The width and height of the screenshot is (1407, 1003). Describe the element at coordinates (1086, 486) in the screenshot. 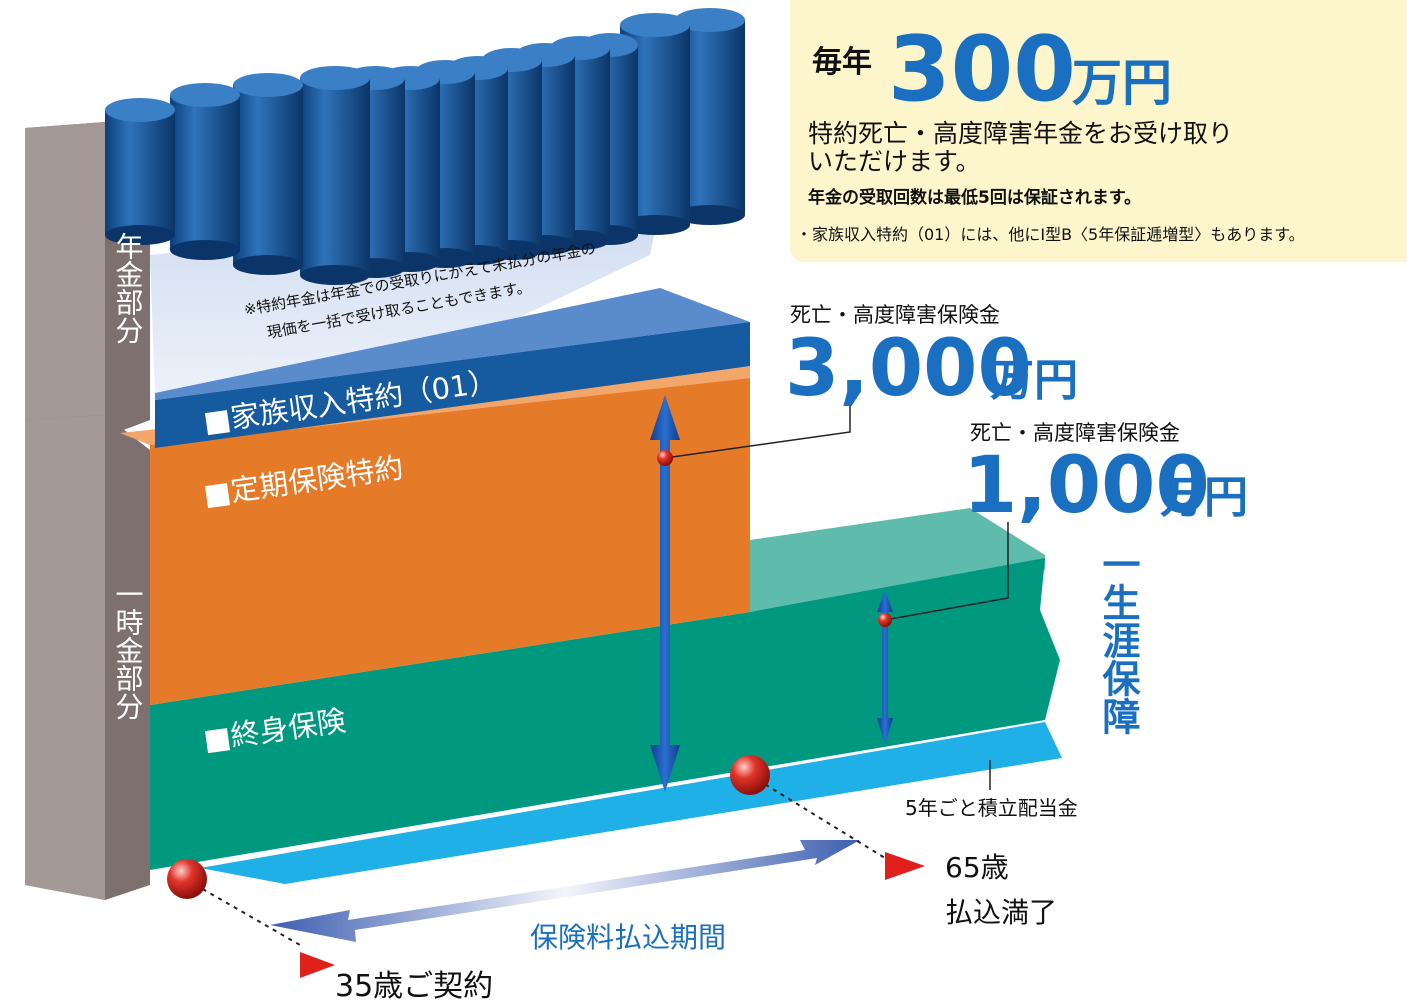

I see `payout-amount: 1,000` at that location.